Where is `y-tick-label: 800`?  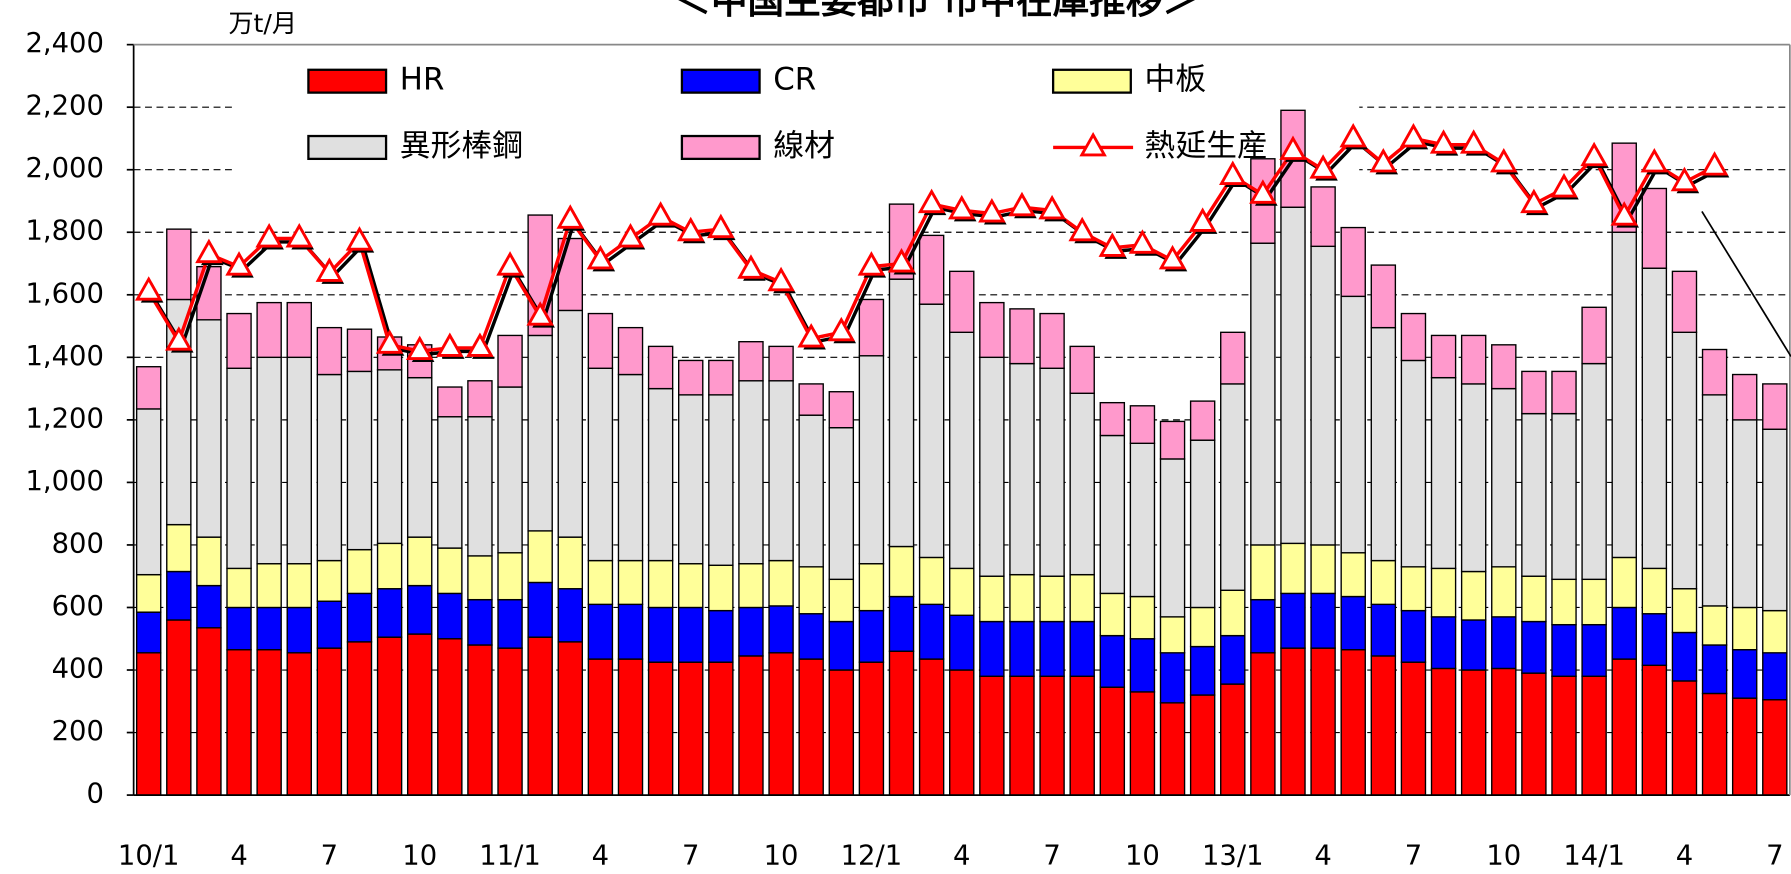
y-tick-label: 800 is located at coordinates (78, 543).